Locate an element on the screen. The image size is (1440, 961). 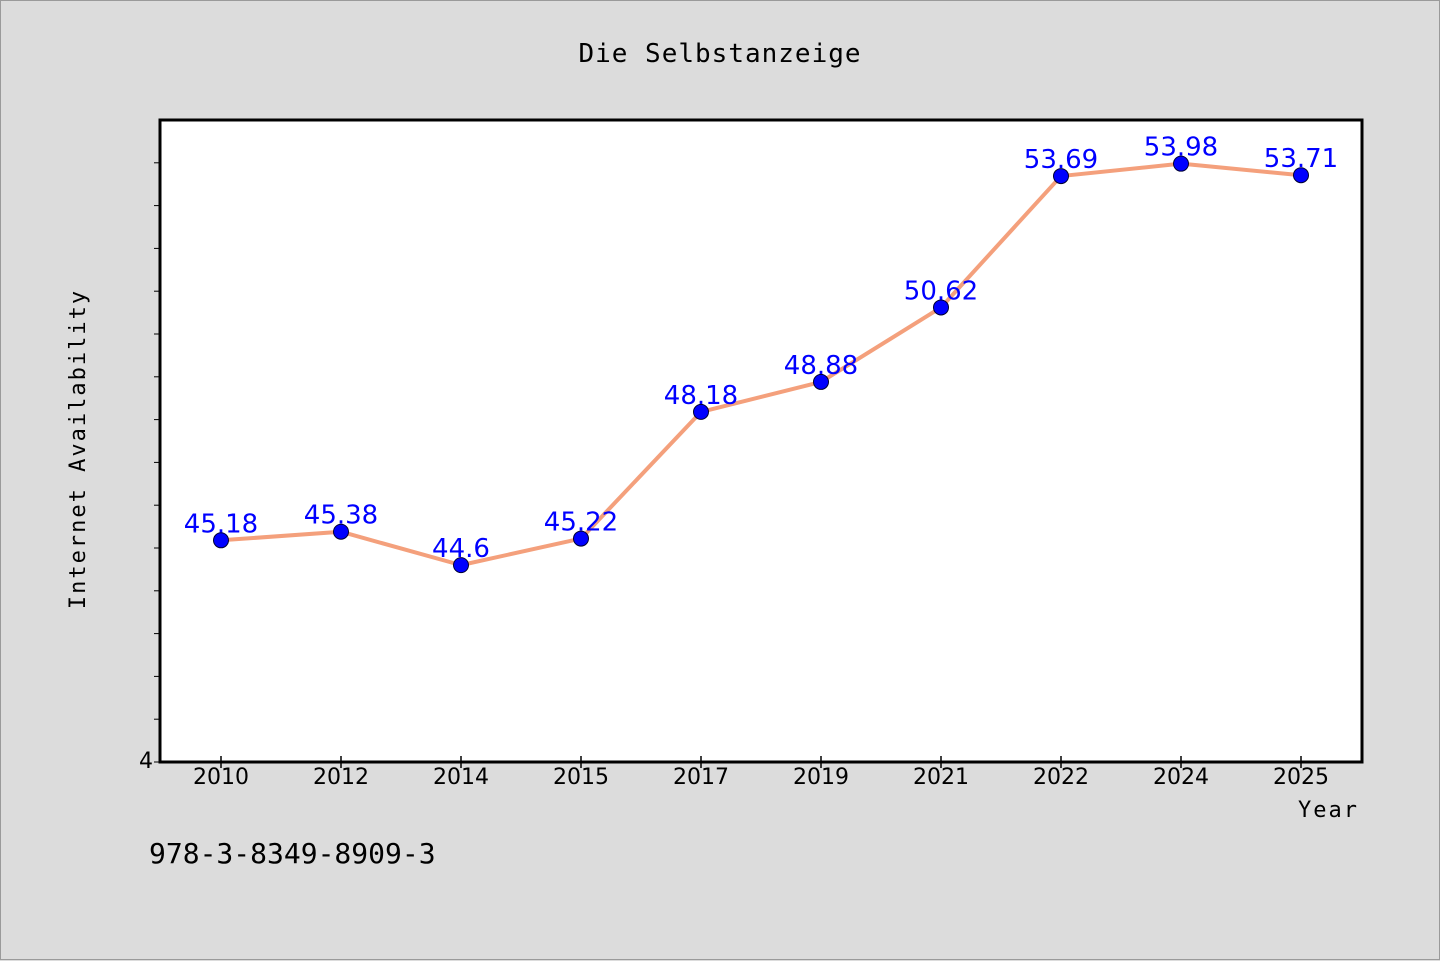
x-tick-label: 2012 is located at coordinates (341, 777).